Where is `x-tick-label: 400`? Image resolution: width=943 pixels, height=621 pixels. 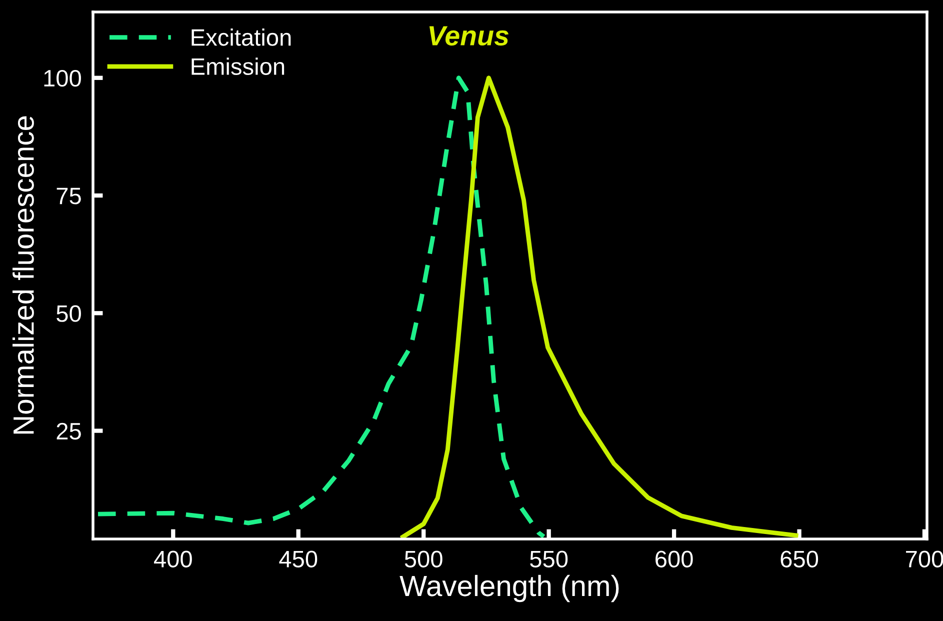 x-tick-label: 400 is located at coordinates (173, 559).